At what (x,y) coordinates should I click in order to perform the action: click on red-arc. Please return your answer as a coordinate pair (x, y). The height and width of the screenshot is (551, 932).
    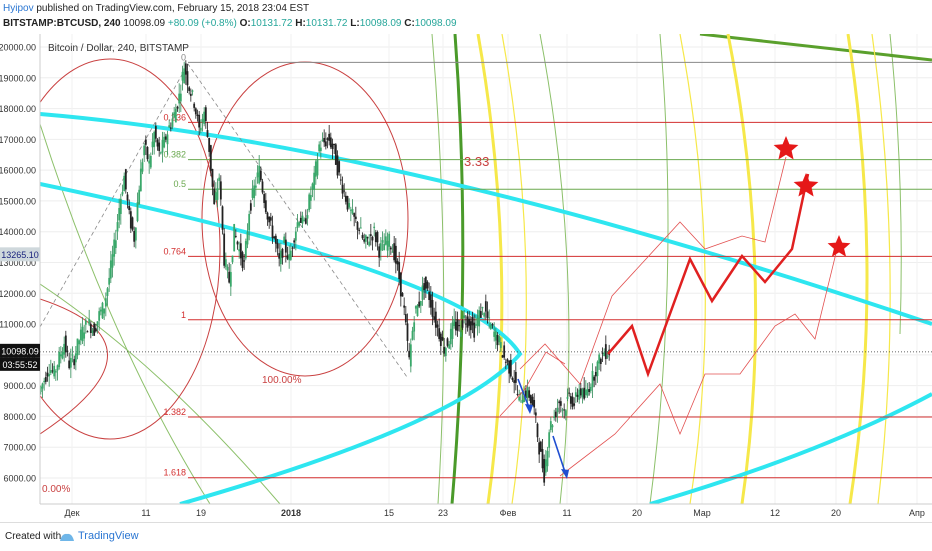
    Looking at the image, I should click on (74, 366).